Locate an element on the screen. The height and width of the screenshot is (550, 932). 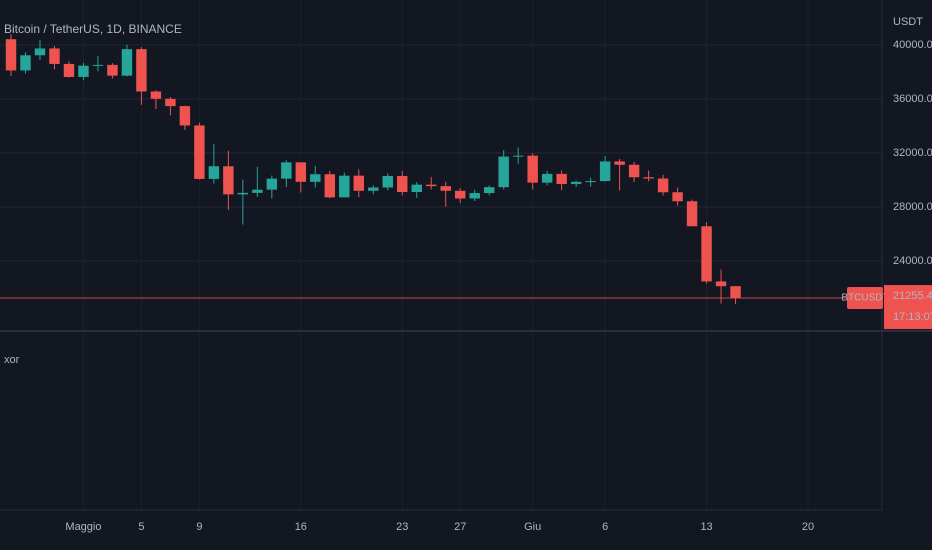
chart-title: Bitcoin / TetherUS, 1D, BINANCE is located at coordinates (93, 29).